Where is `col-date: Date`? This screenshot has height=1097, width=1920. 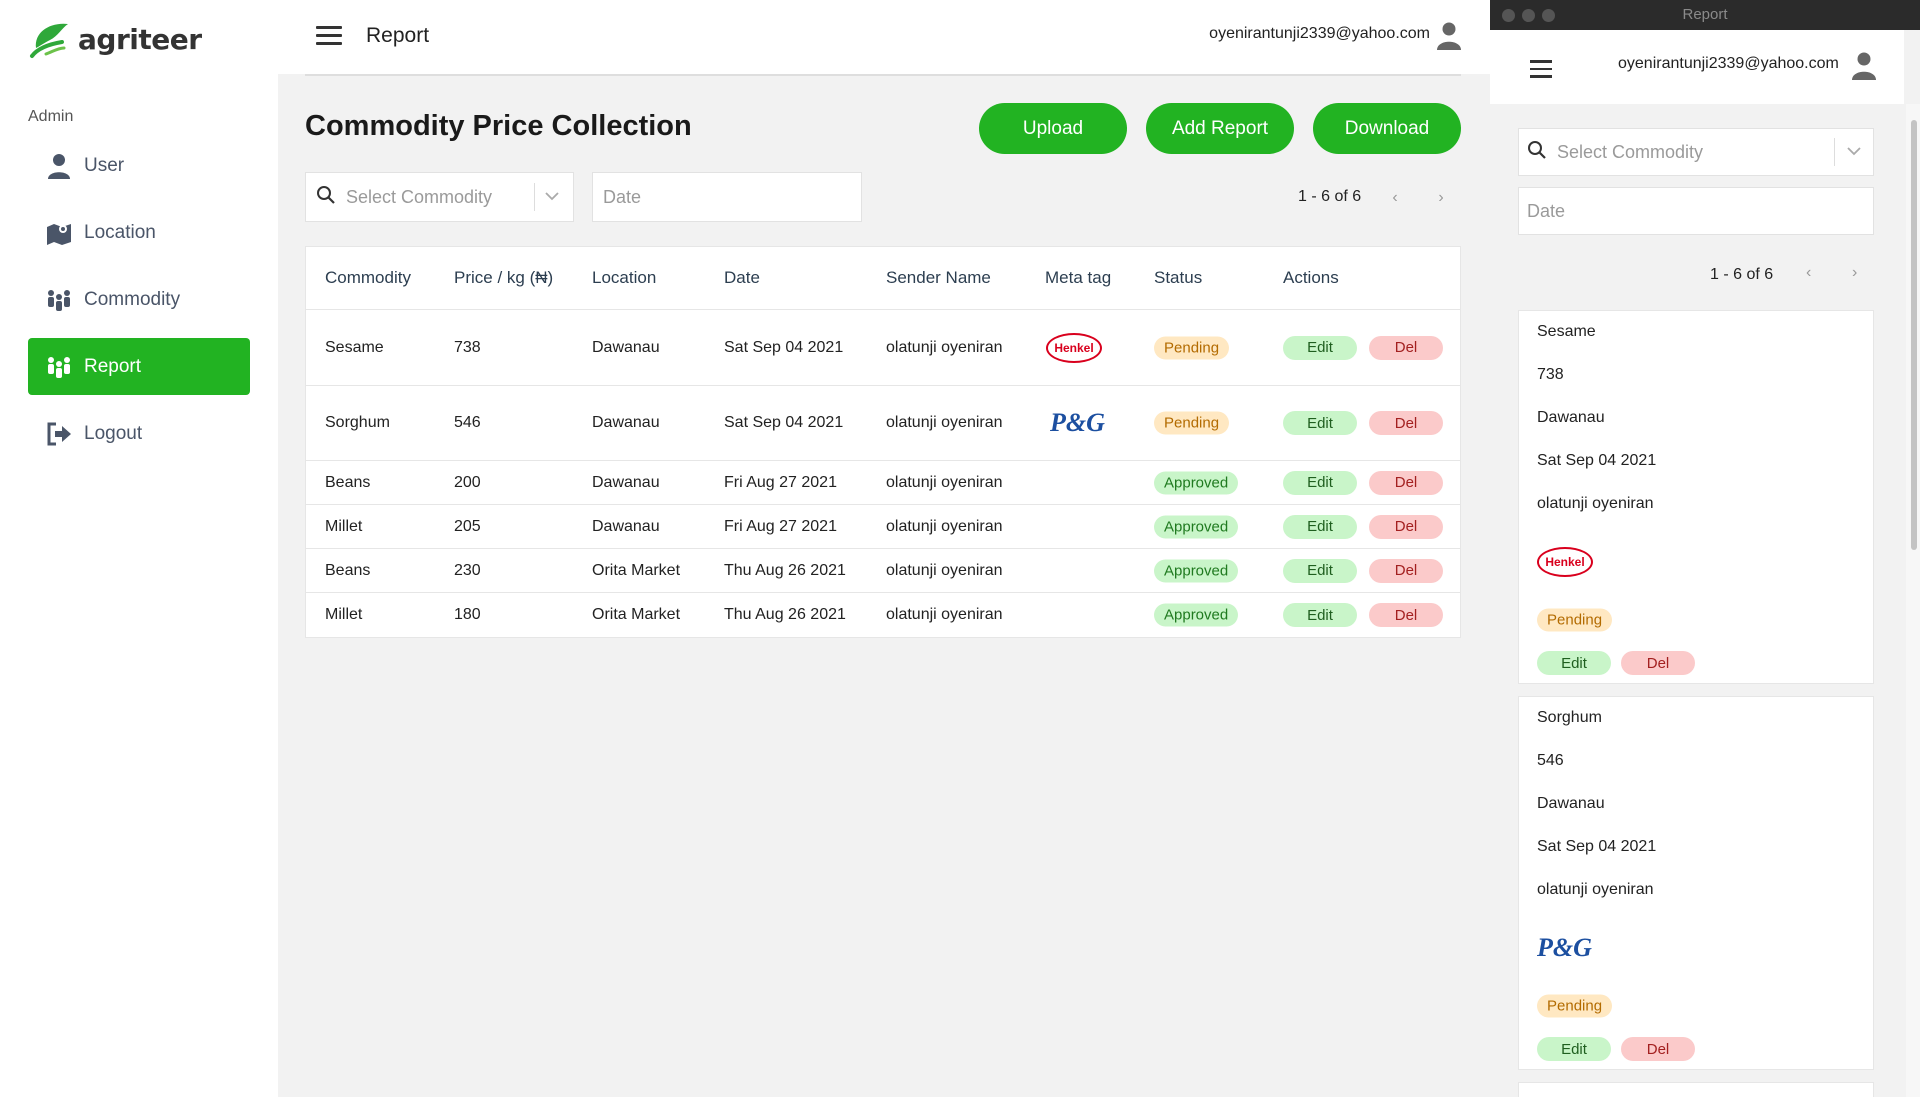 col-date: Date is located at coordinates (742, 277).